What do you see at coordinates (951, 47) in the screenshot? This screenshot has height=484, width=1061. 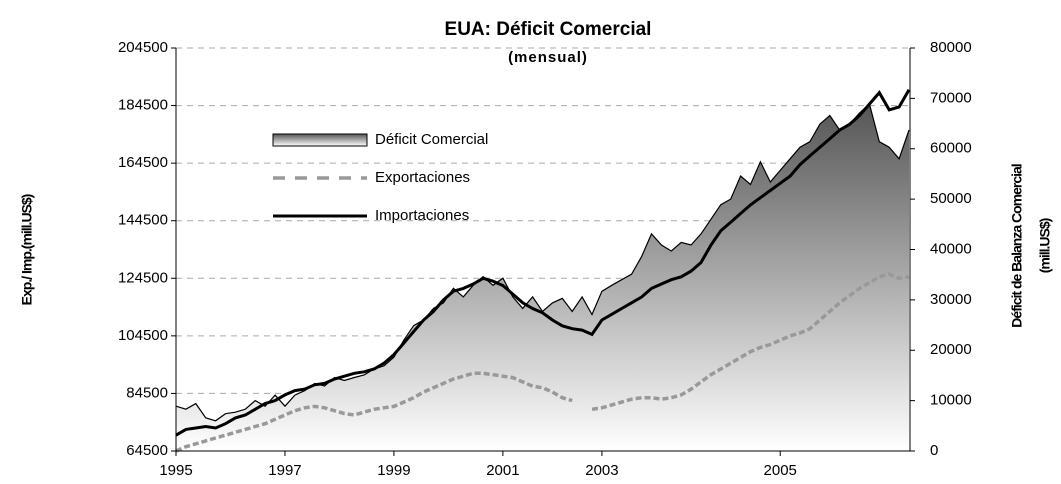 I see `y2-tick-label: 80000` at bounding box center [951, 47].